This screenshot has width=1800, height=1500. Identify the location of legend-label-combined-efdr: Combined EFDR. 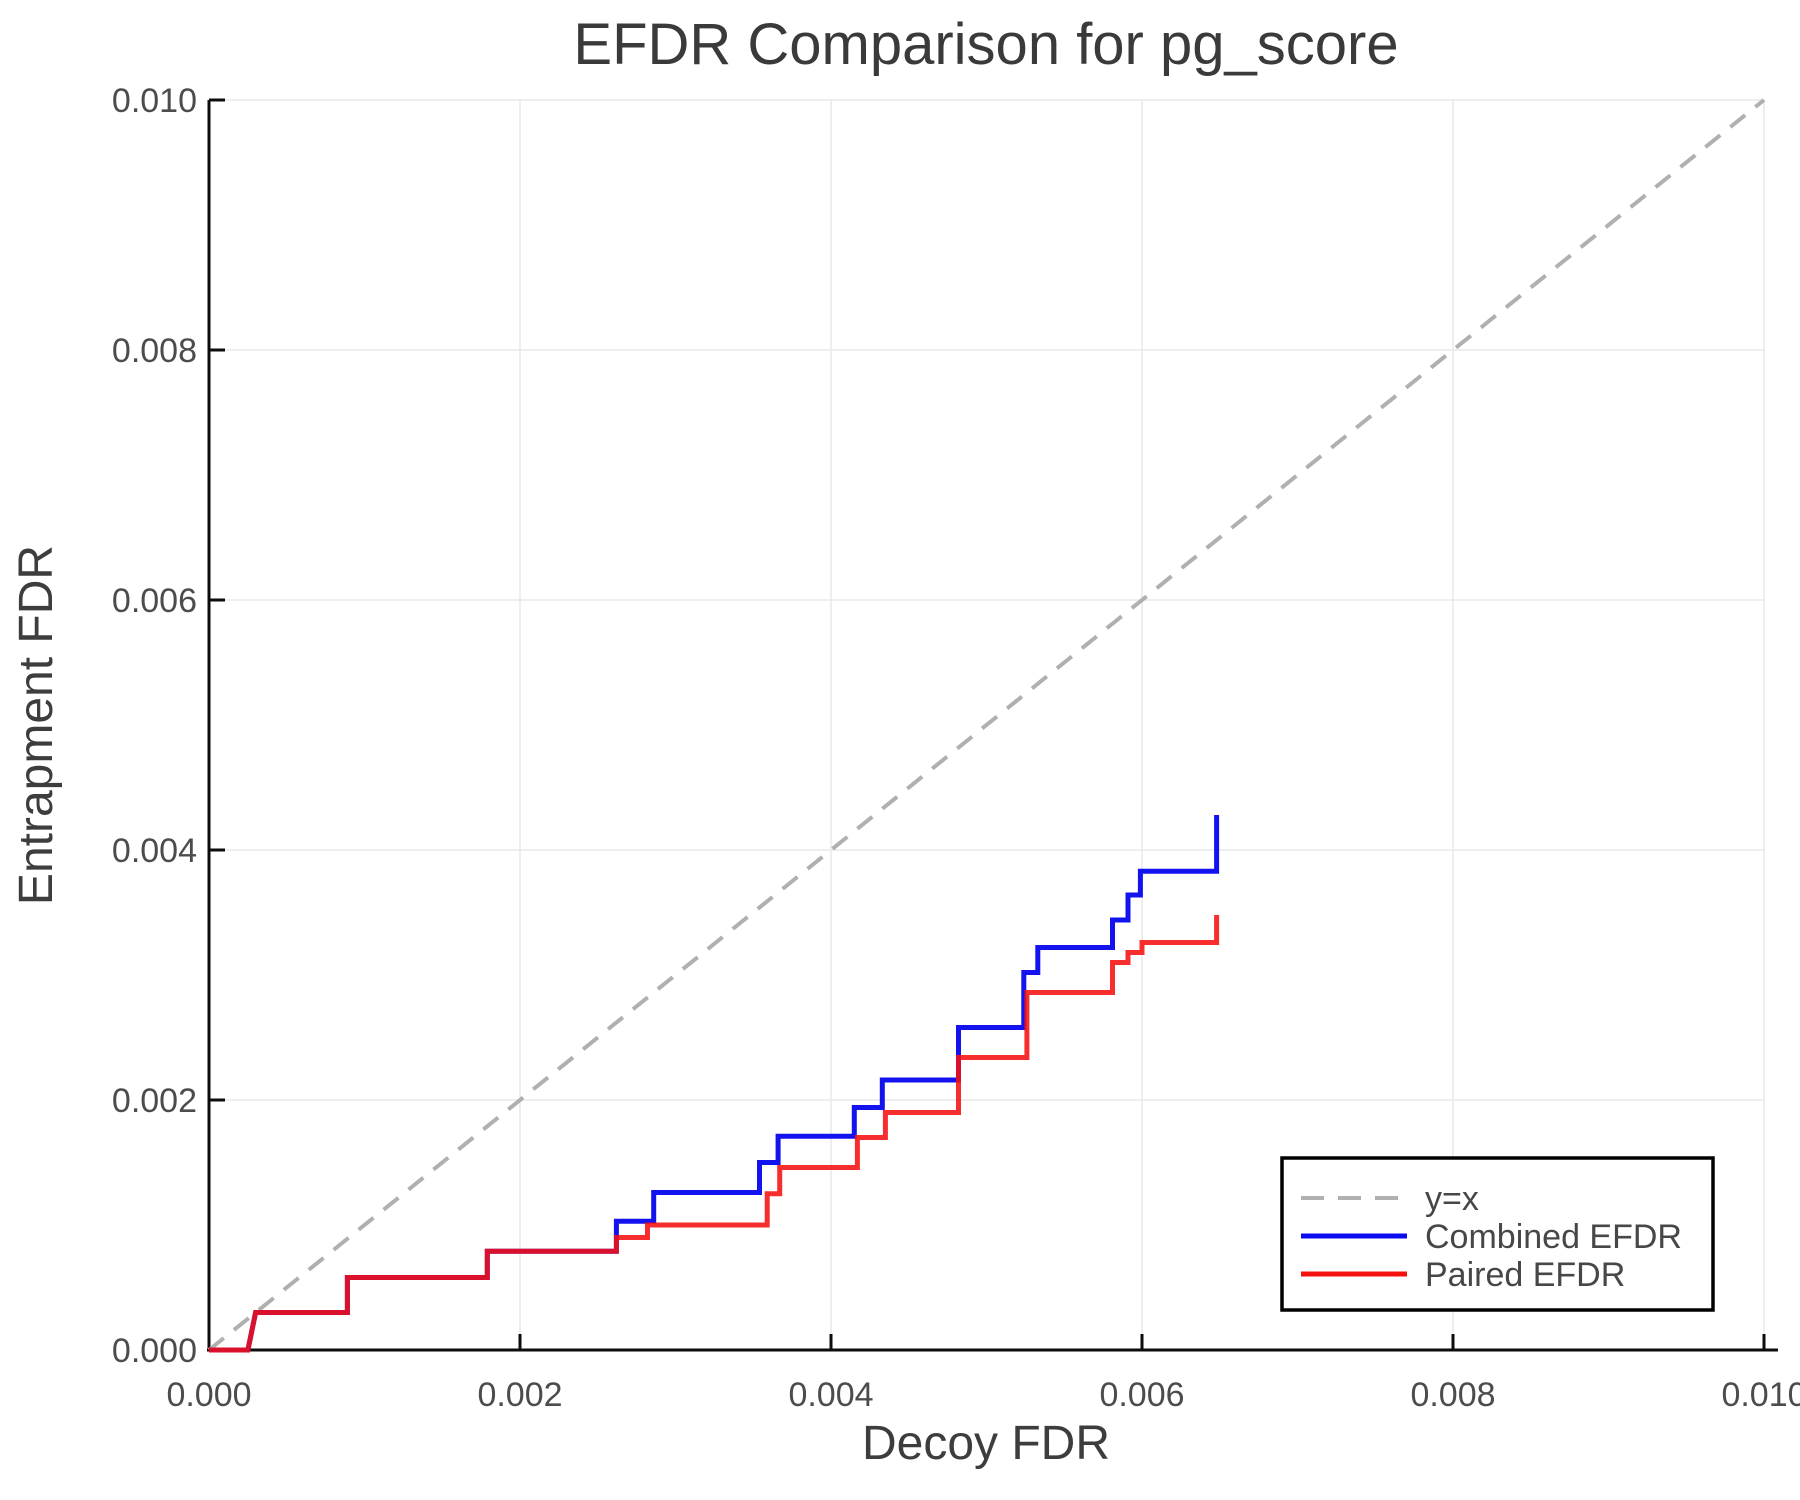
(1553, 1237).